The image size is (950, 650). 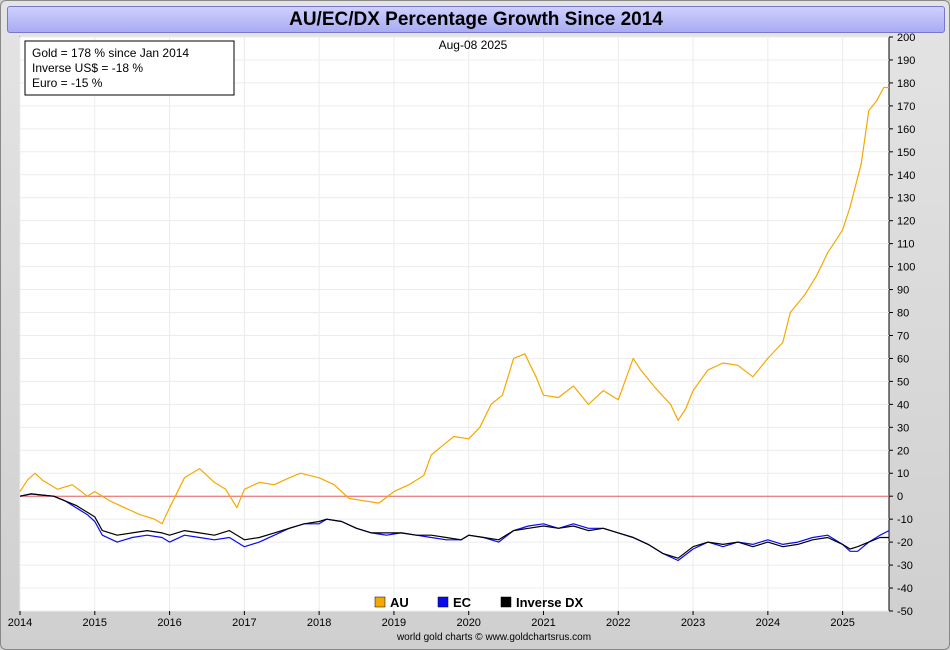 I want to click on y-tick-label: -50, so click(x=905, y=612).